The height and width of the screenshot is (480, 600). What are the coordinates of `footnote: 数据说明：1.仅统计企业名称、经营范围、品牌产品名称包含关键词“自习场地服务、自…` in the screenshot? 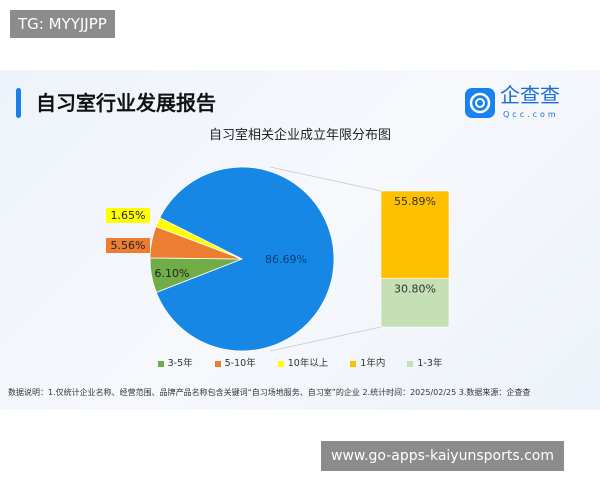 It's located at (269, 392).